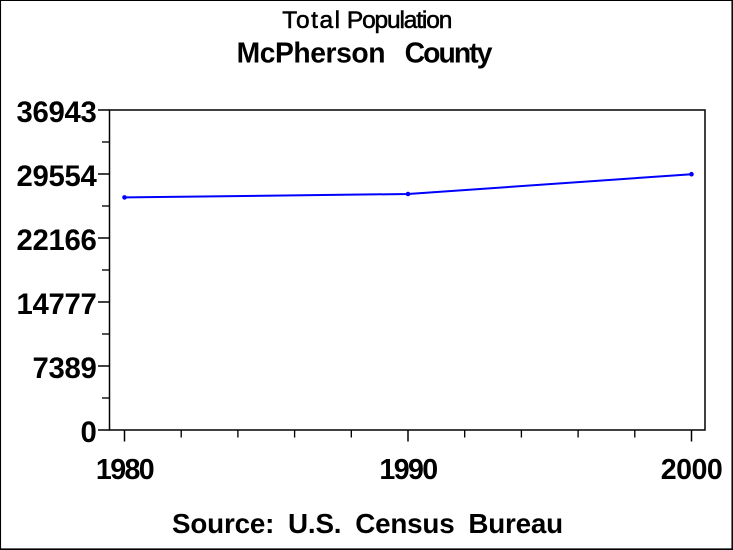  What do you see at coordinates (449, 53) in the screenshot?
I see `svg-text: County` at bounding box center [449, 53].